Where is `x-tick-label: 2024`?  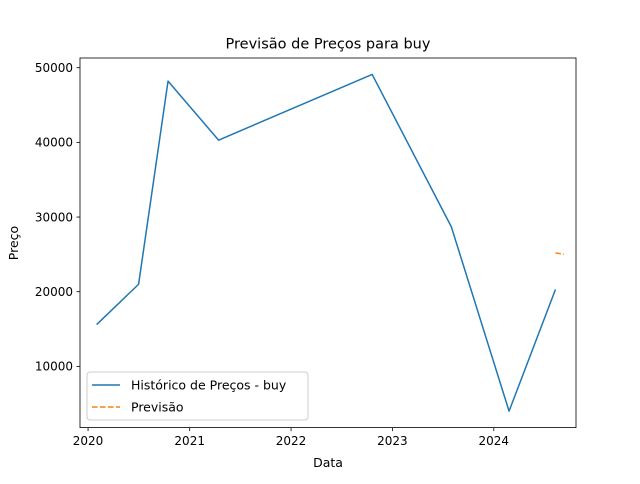
x-tick-label: 2024 is located at coordinates (494, 441).